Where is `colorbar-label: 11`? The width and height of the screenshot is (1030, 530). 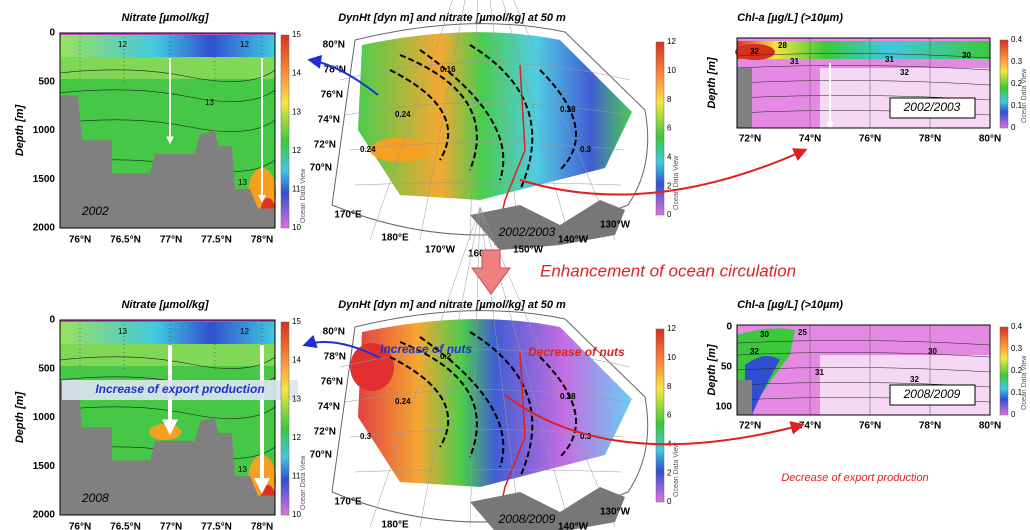
colorbar-label: 11 is located at coordinates (296, 189).